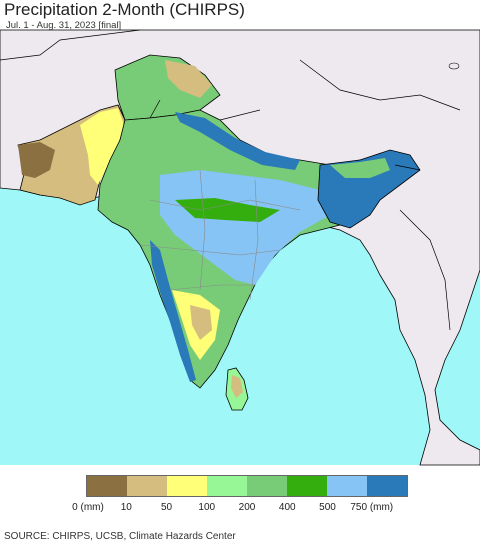 Image resolution: width=480 pixels, height=546 pixels. What do you see at coordinates (227, 210) in the screenshot?
I see `region-central-green` at bounding box center [227, 210].